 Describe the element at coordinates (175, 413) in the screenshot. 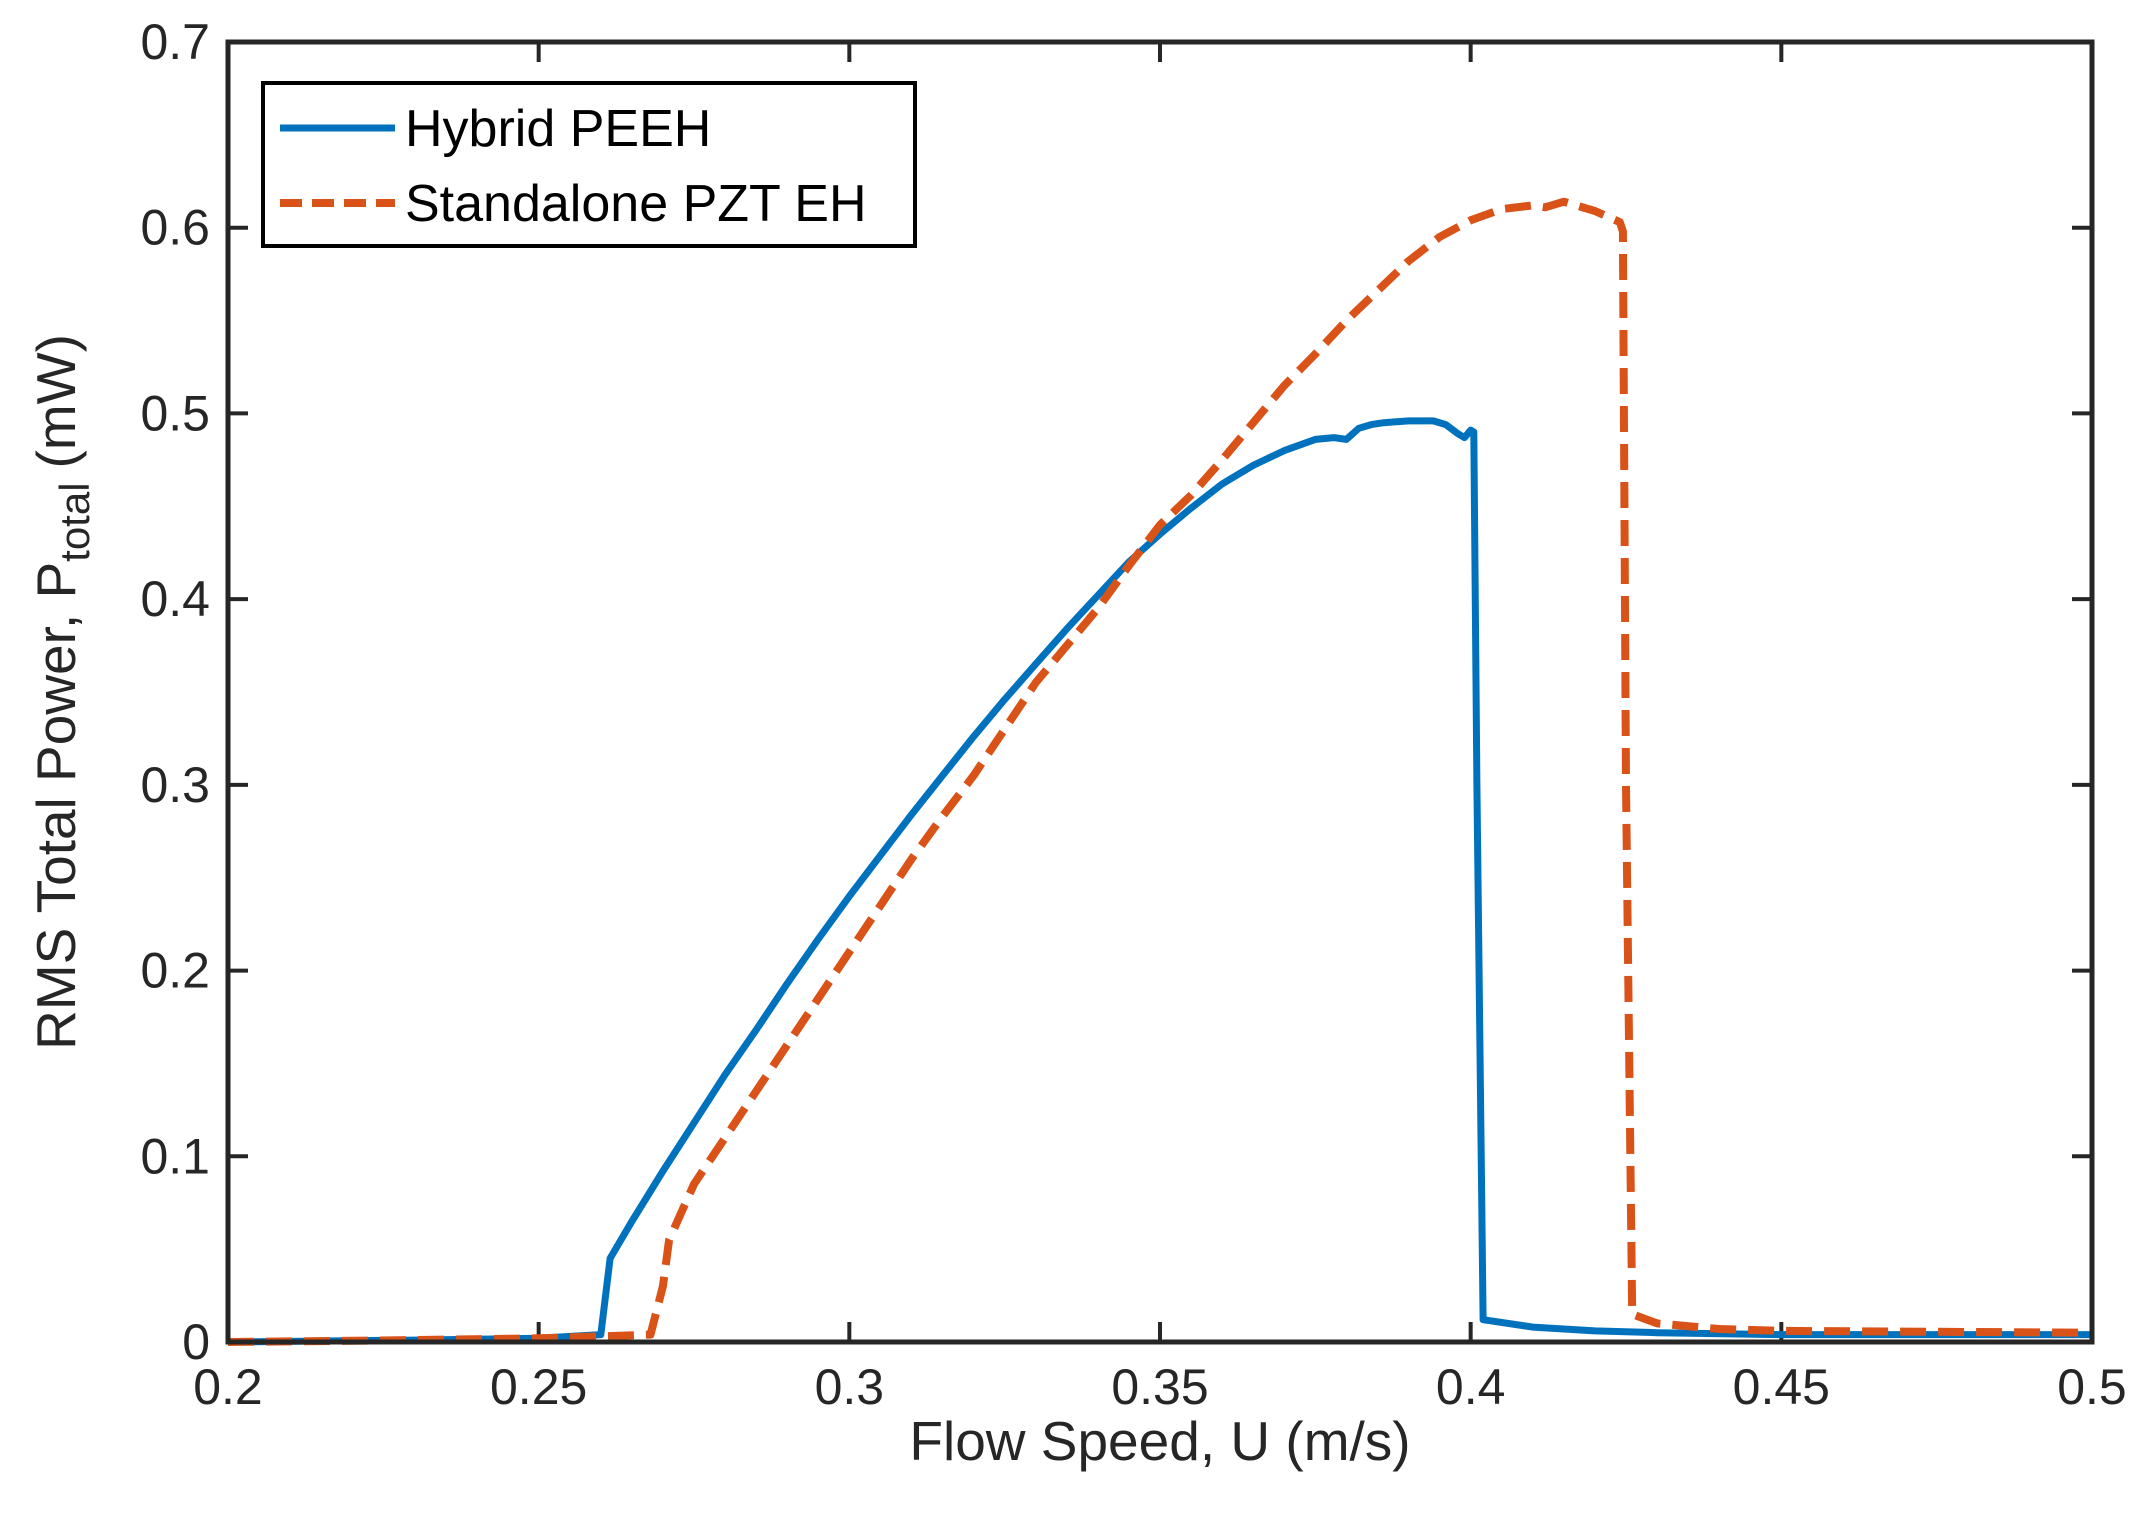

I see `y-tick-label: 0.5` at that location.